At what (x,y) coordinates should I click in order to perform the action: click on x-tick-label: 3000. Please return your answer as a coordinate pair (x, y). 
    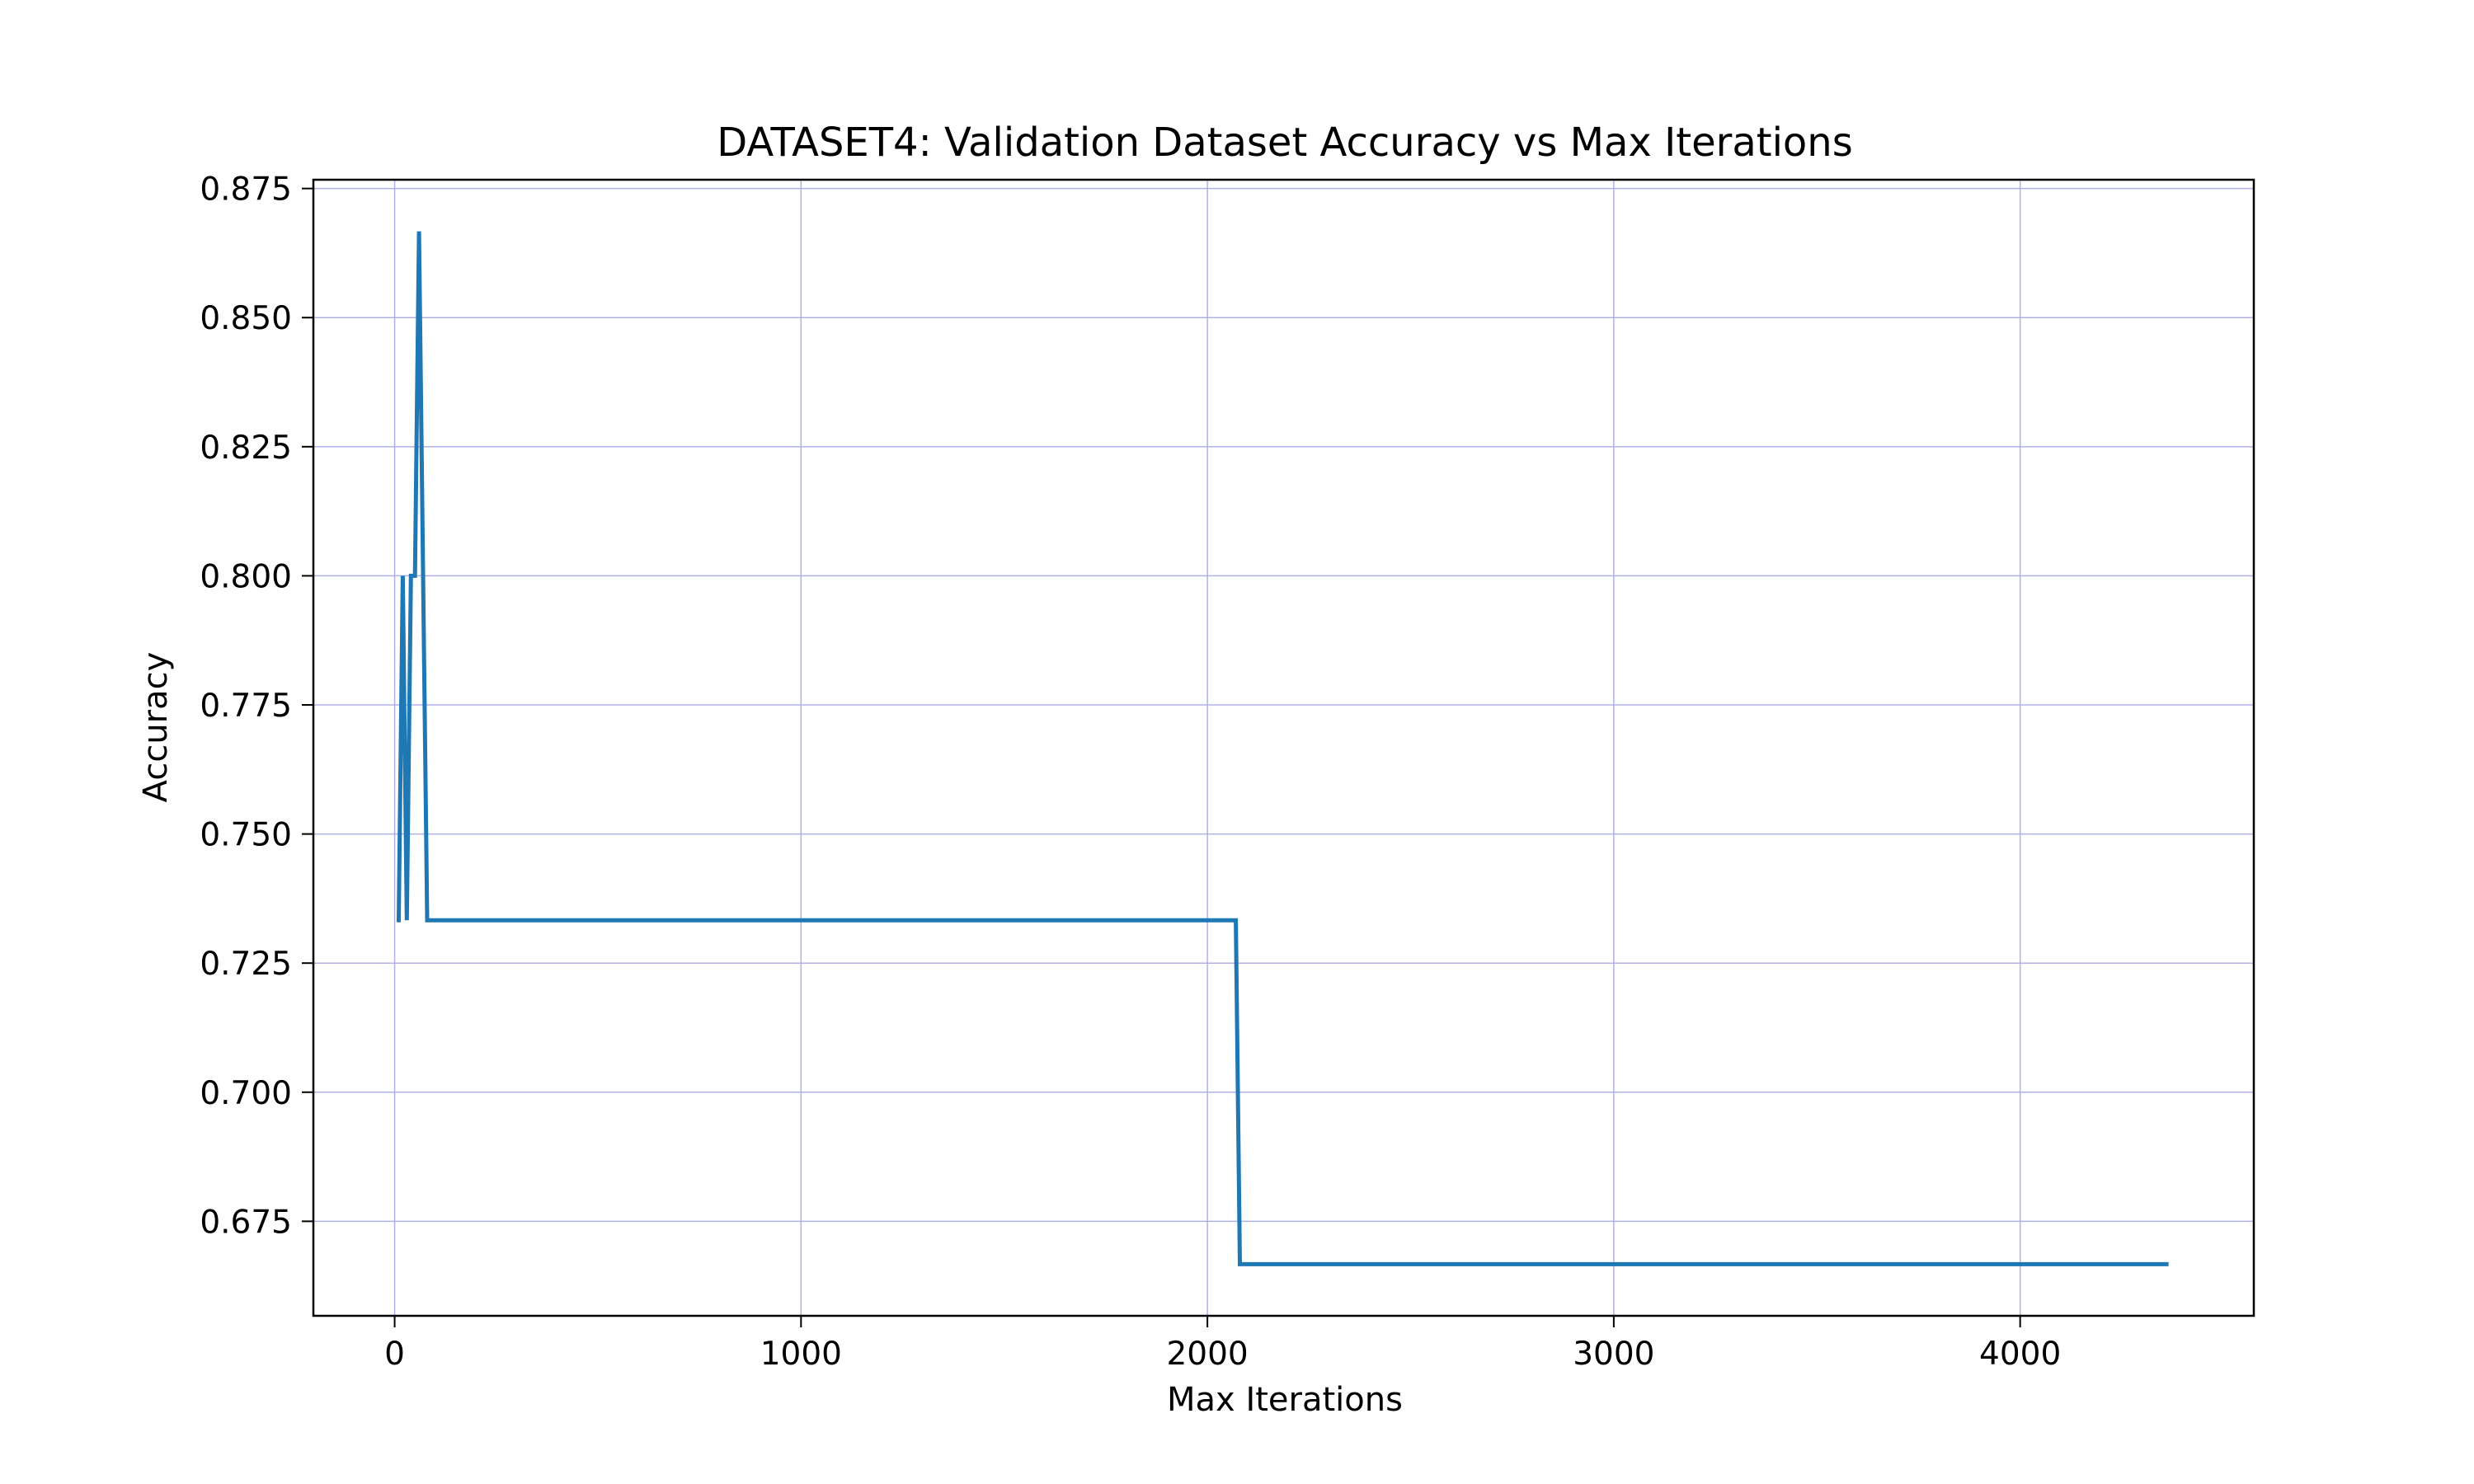
    Looking at the image, I should click on (1613, 1354).